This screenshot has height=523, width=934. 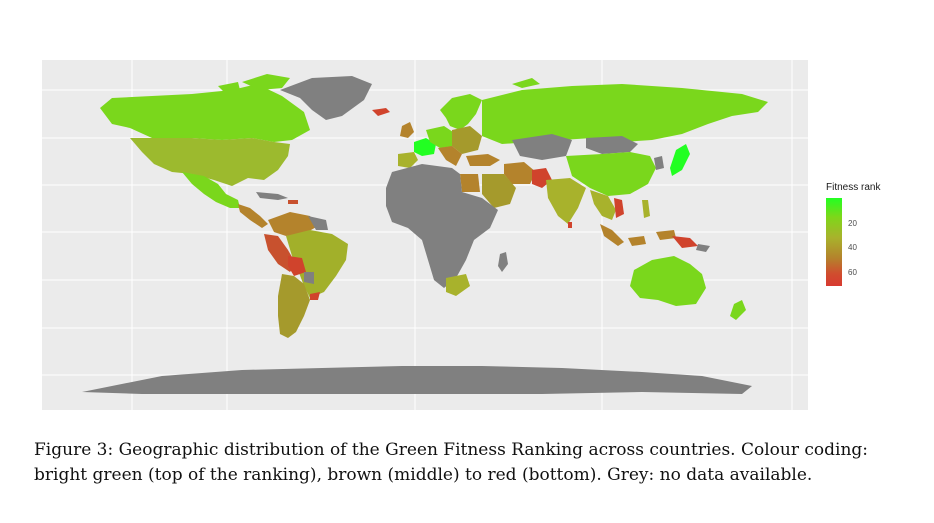 I want to click on region-russia, so click(x=625, y=114).